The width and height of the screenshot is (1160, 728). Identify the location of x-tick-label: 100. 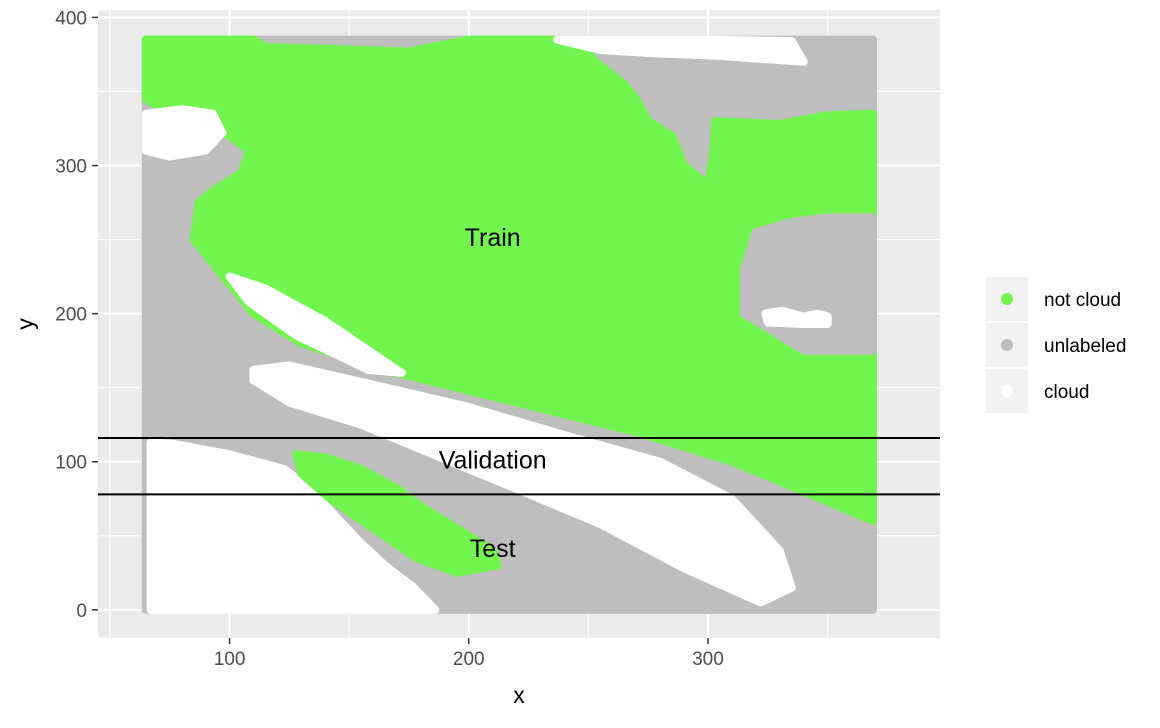
(230, 659).